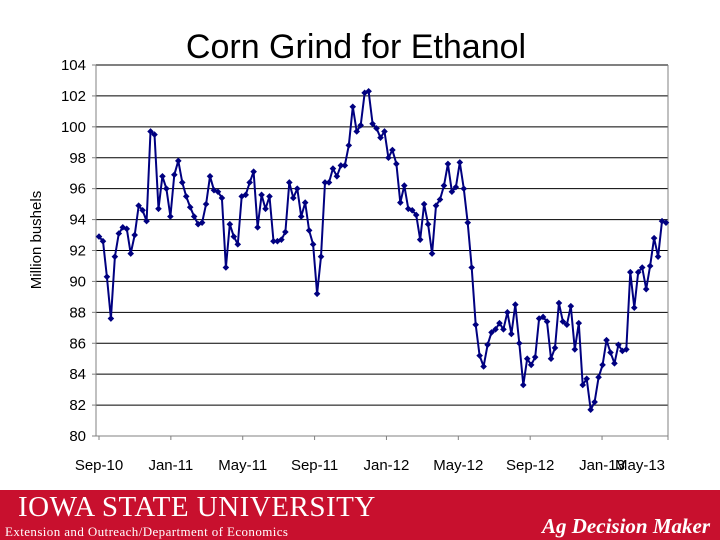  I want to click on x-tick-label: Jan-12, so click(387, 465).